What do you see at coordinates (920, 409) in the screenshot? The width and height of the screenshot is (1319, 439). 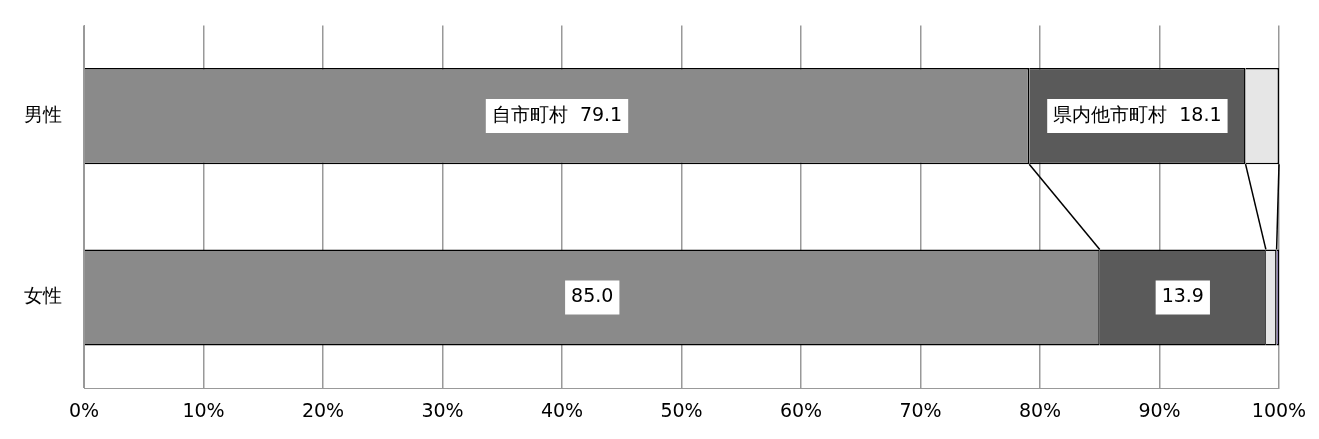 I see `x-tick-label: 70%` at bounding box center [920, 409].